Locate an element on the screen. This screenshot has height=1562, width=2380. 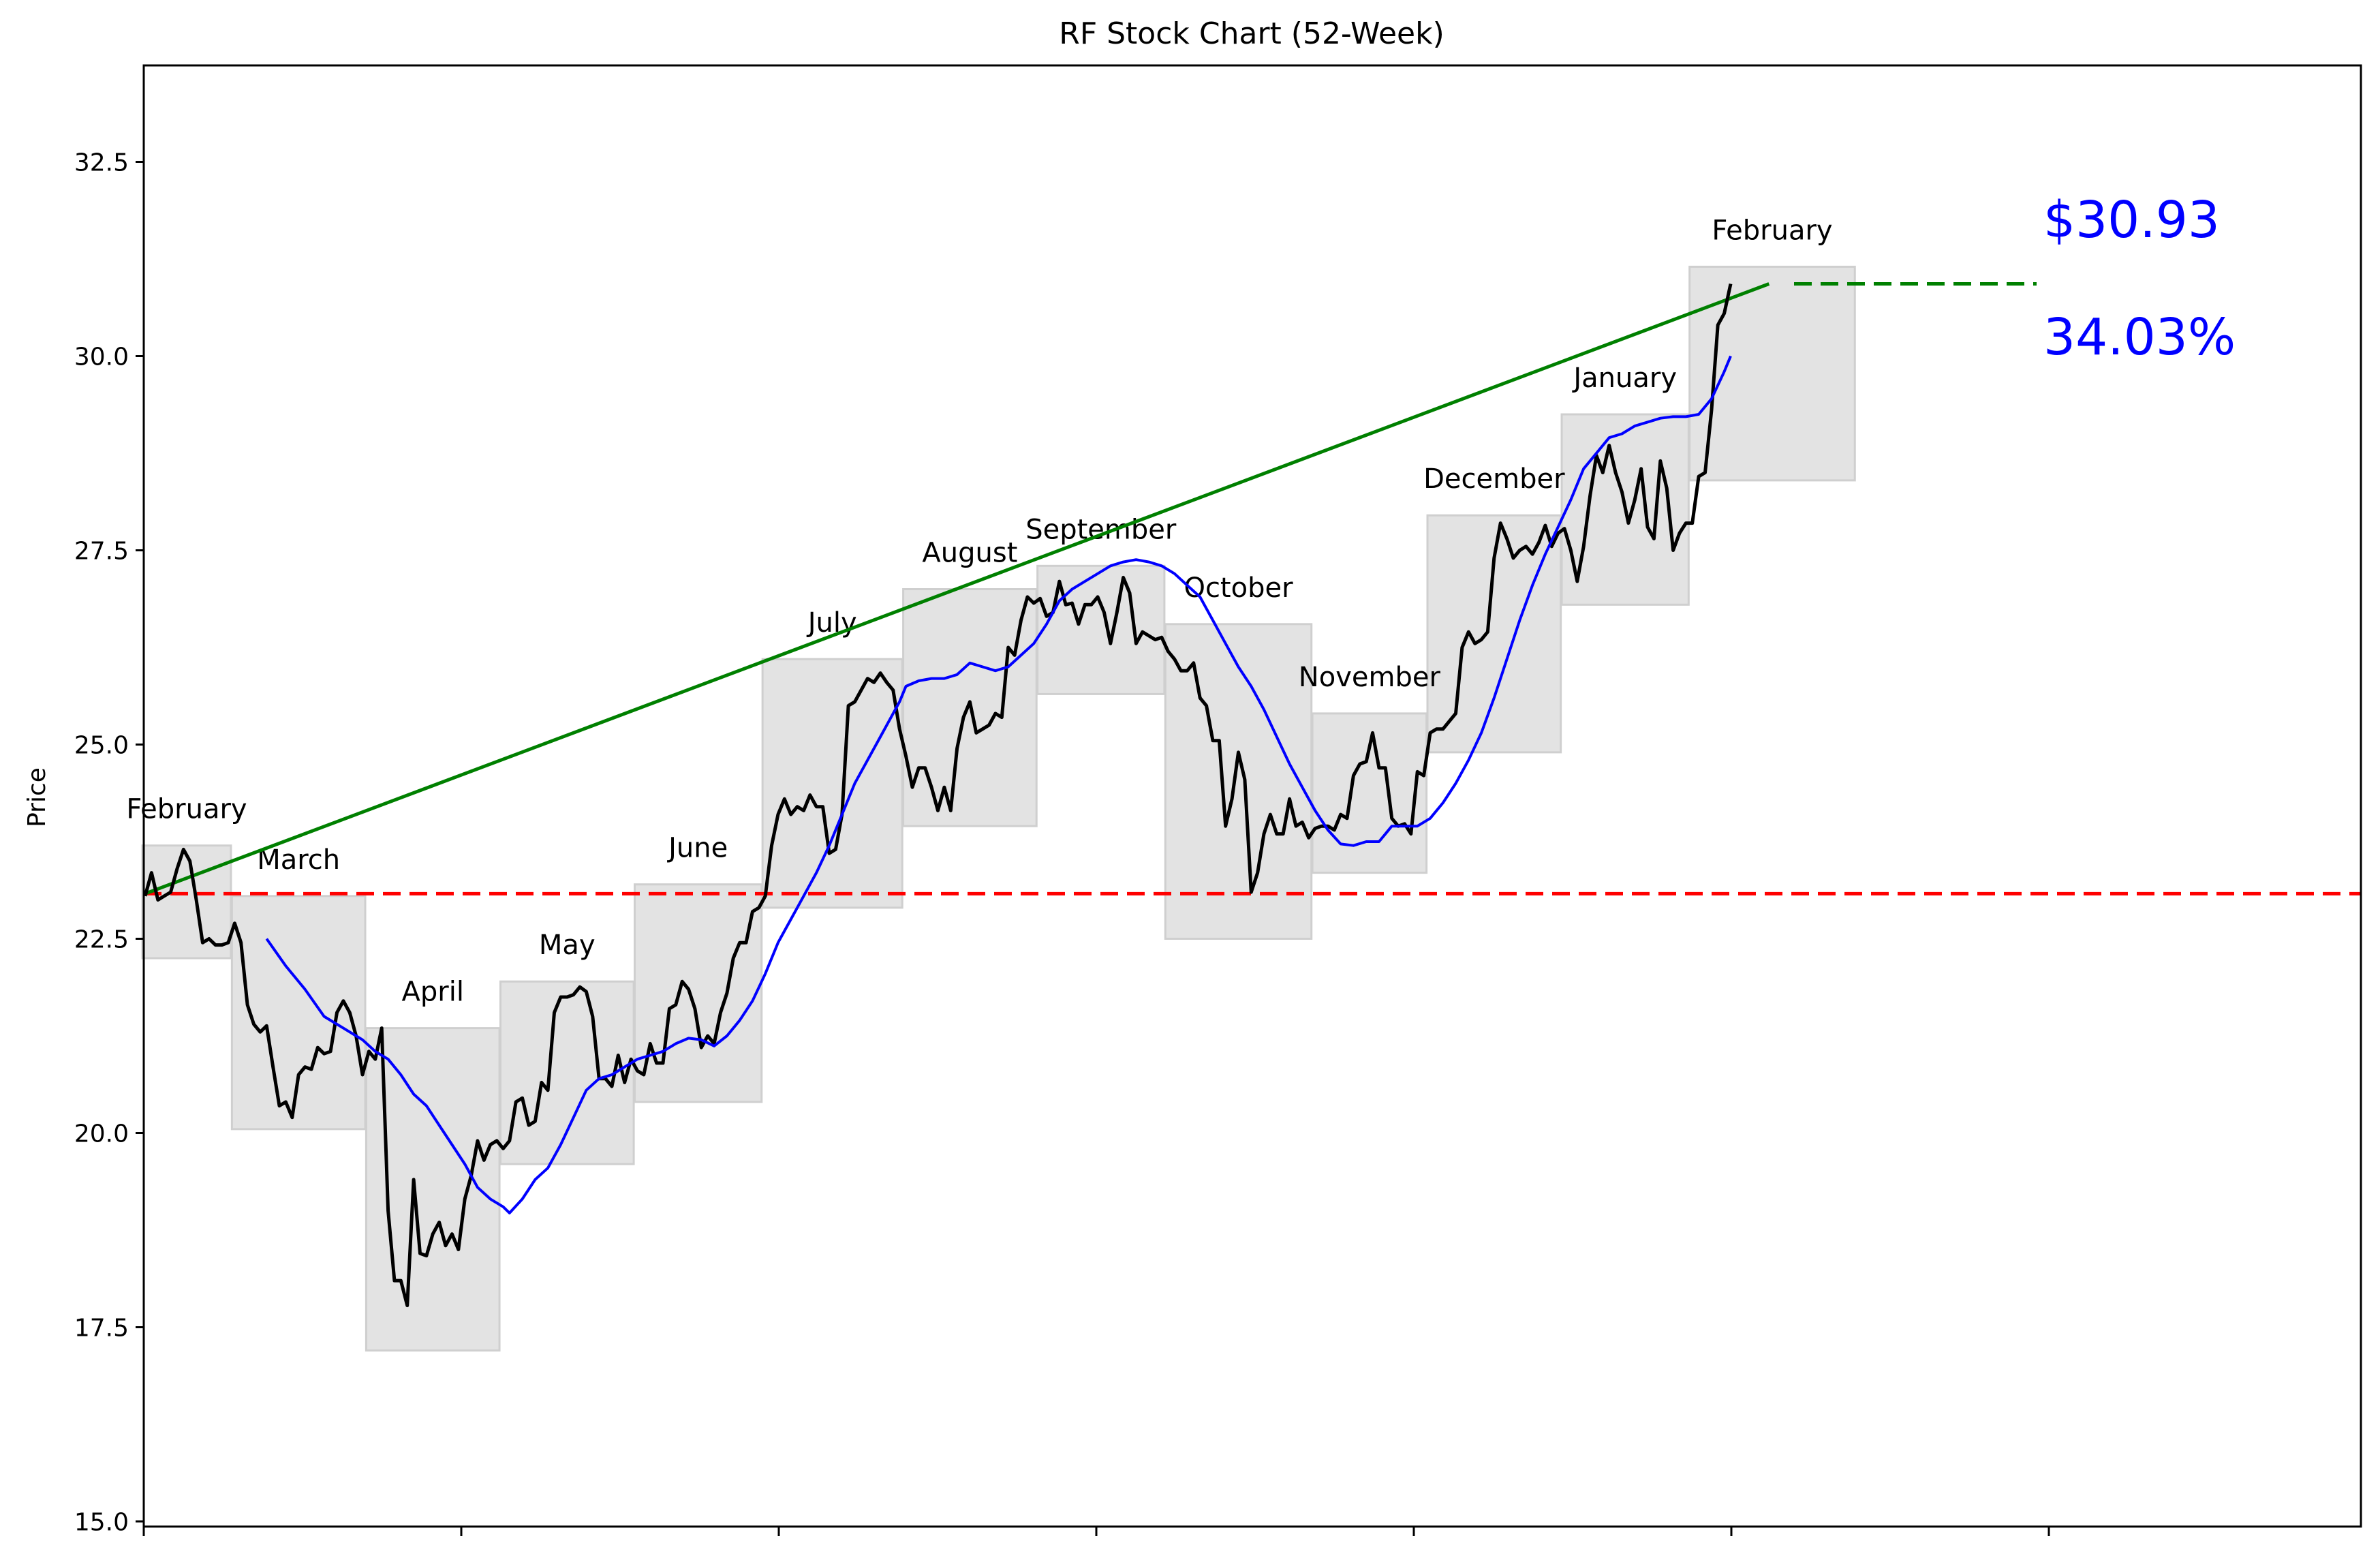
y-tick-label: 20.0 is located at coordinates (101, 1134).